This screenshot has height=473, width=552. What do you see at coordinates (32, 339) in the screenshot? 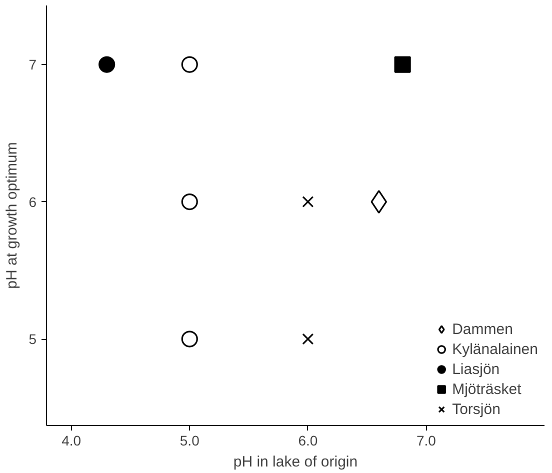
I see `y-tick-label: 5` at bounding box center [32, 339].